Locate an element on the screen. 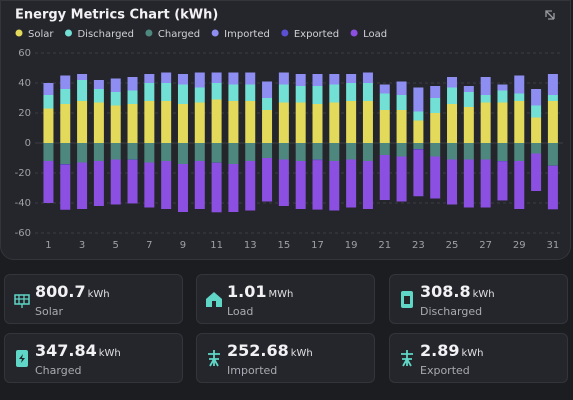 Image resolution: width=573 pixels, height=400 pixels. metric-label: Discharged is located at coordinates (451, 311).